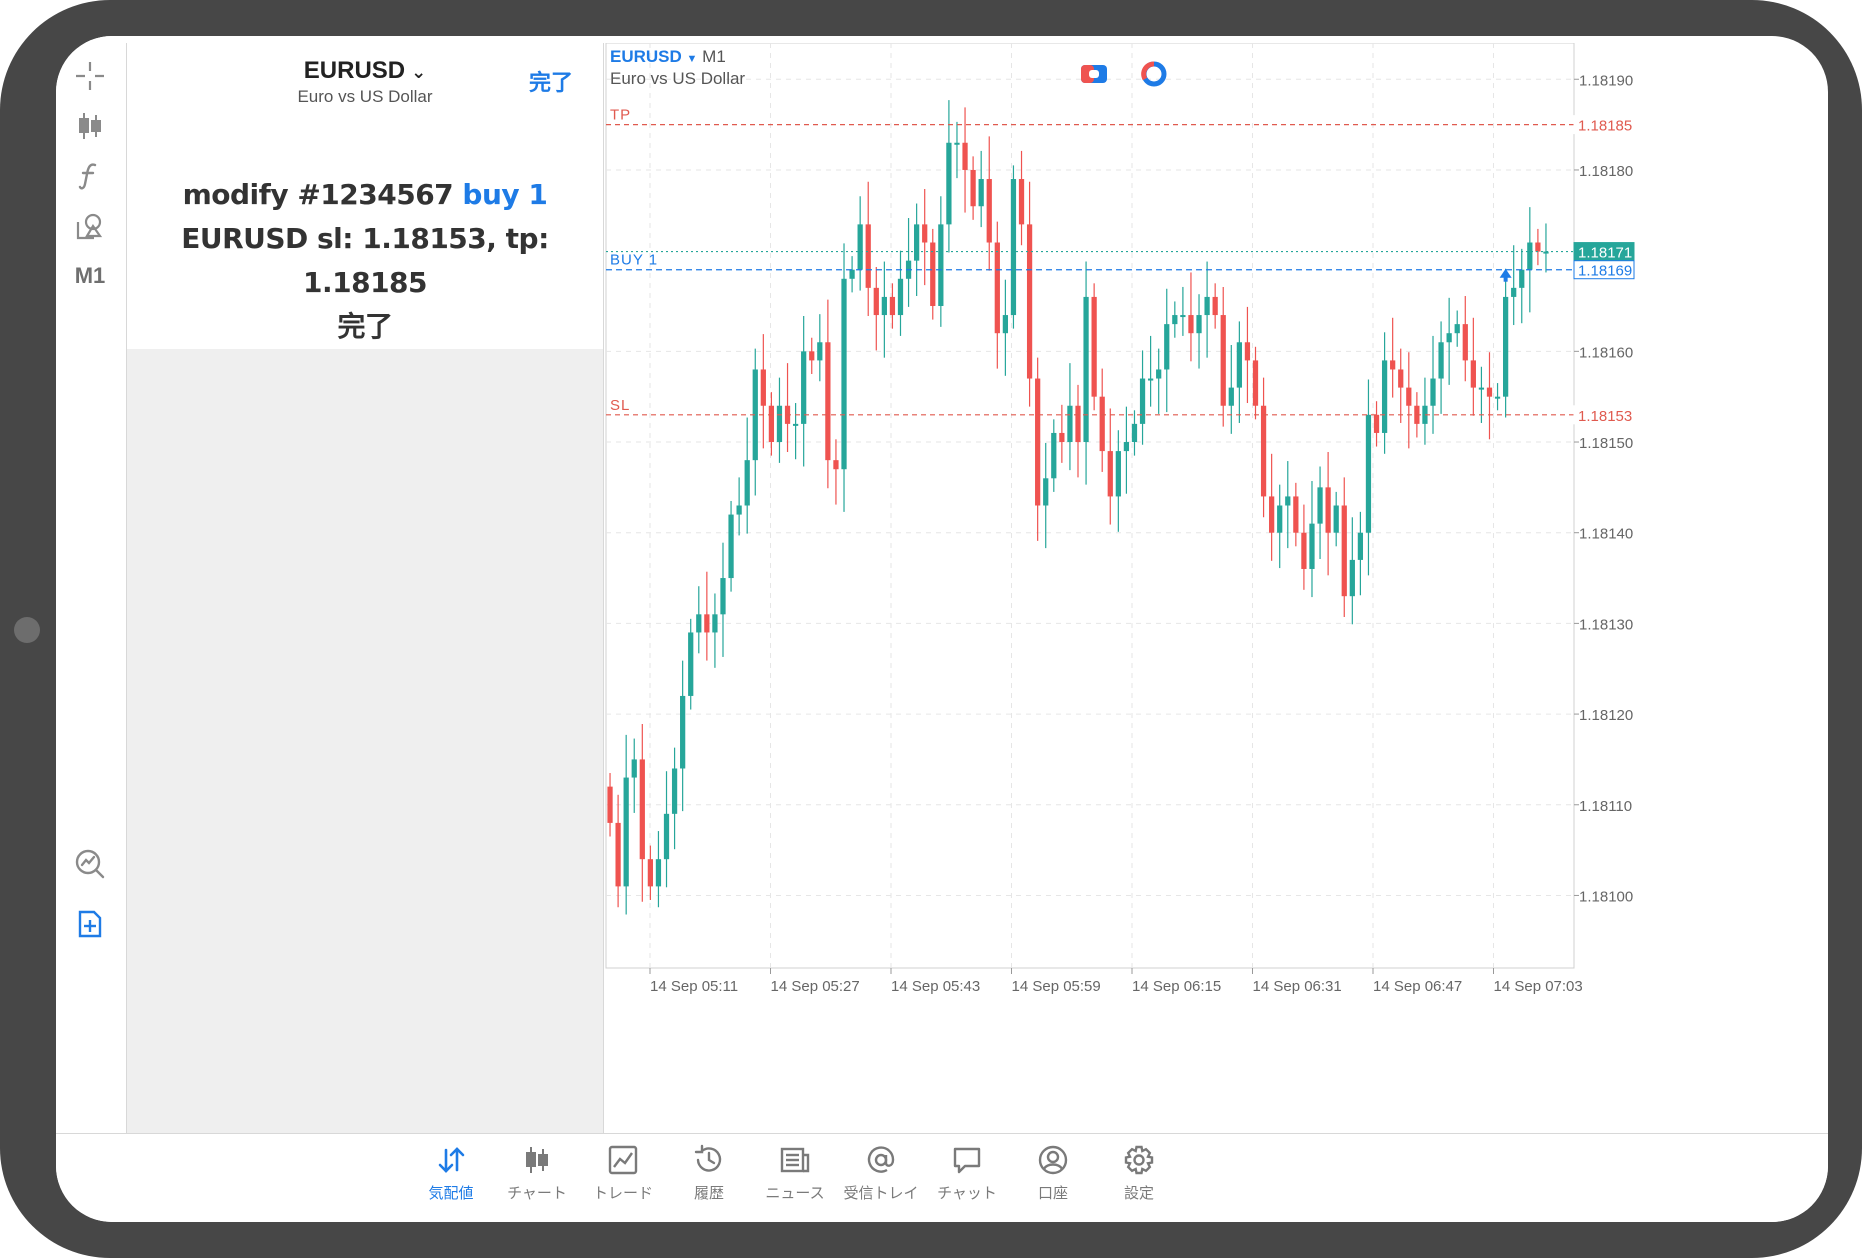  Describe the element at coordinates (90, 924) in the screenshot. I see `new-order-icon` at that location.